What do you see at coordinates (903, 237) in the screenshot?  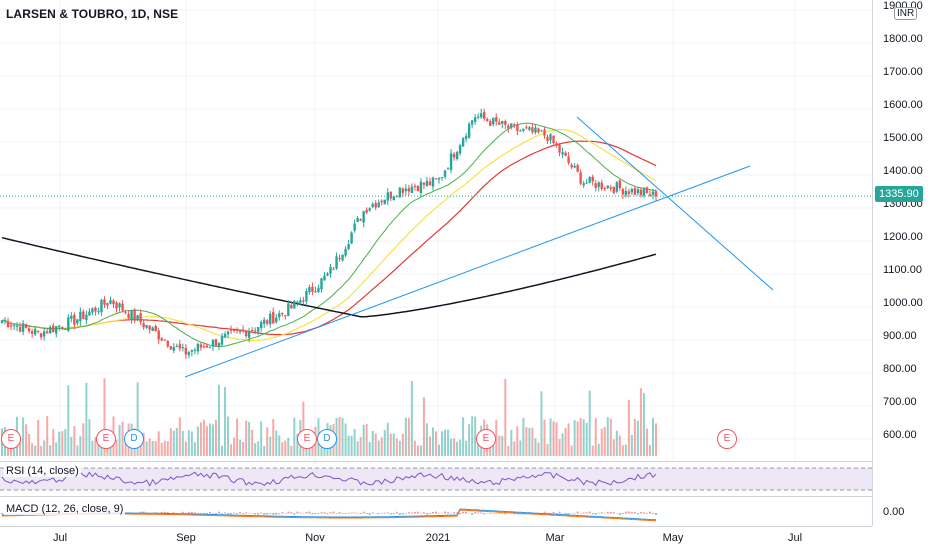 I see `price-tick: 1200.00` at bounding box center [903, 237].